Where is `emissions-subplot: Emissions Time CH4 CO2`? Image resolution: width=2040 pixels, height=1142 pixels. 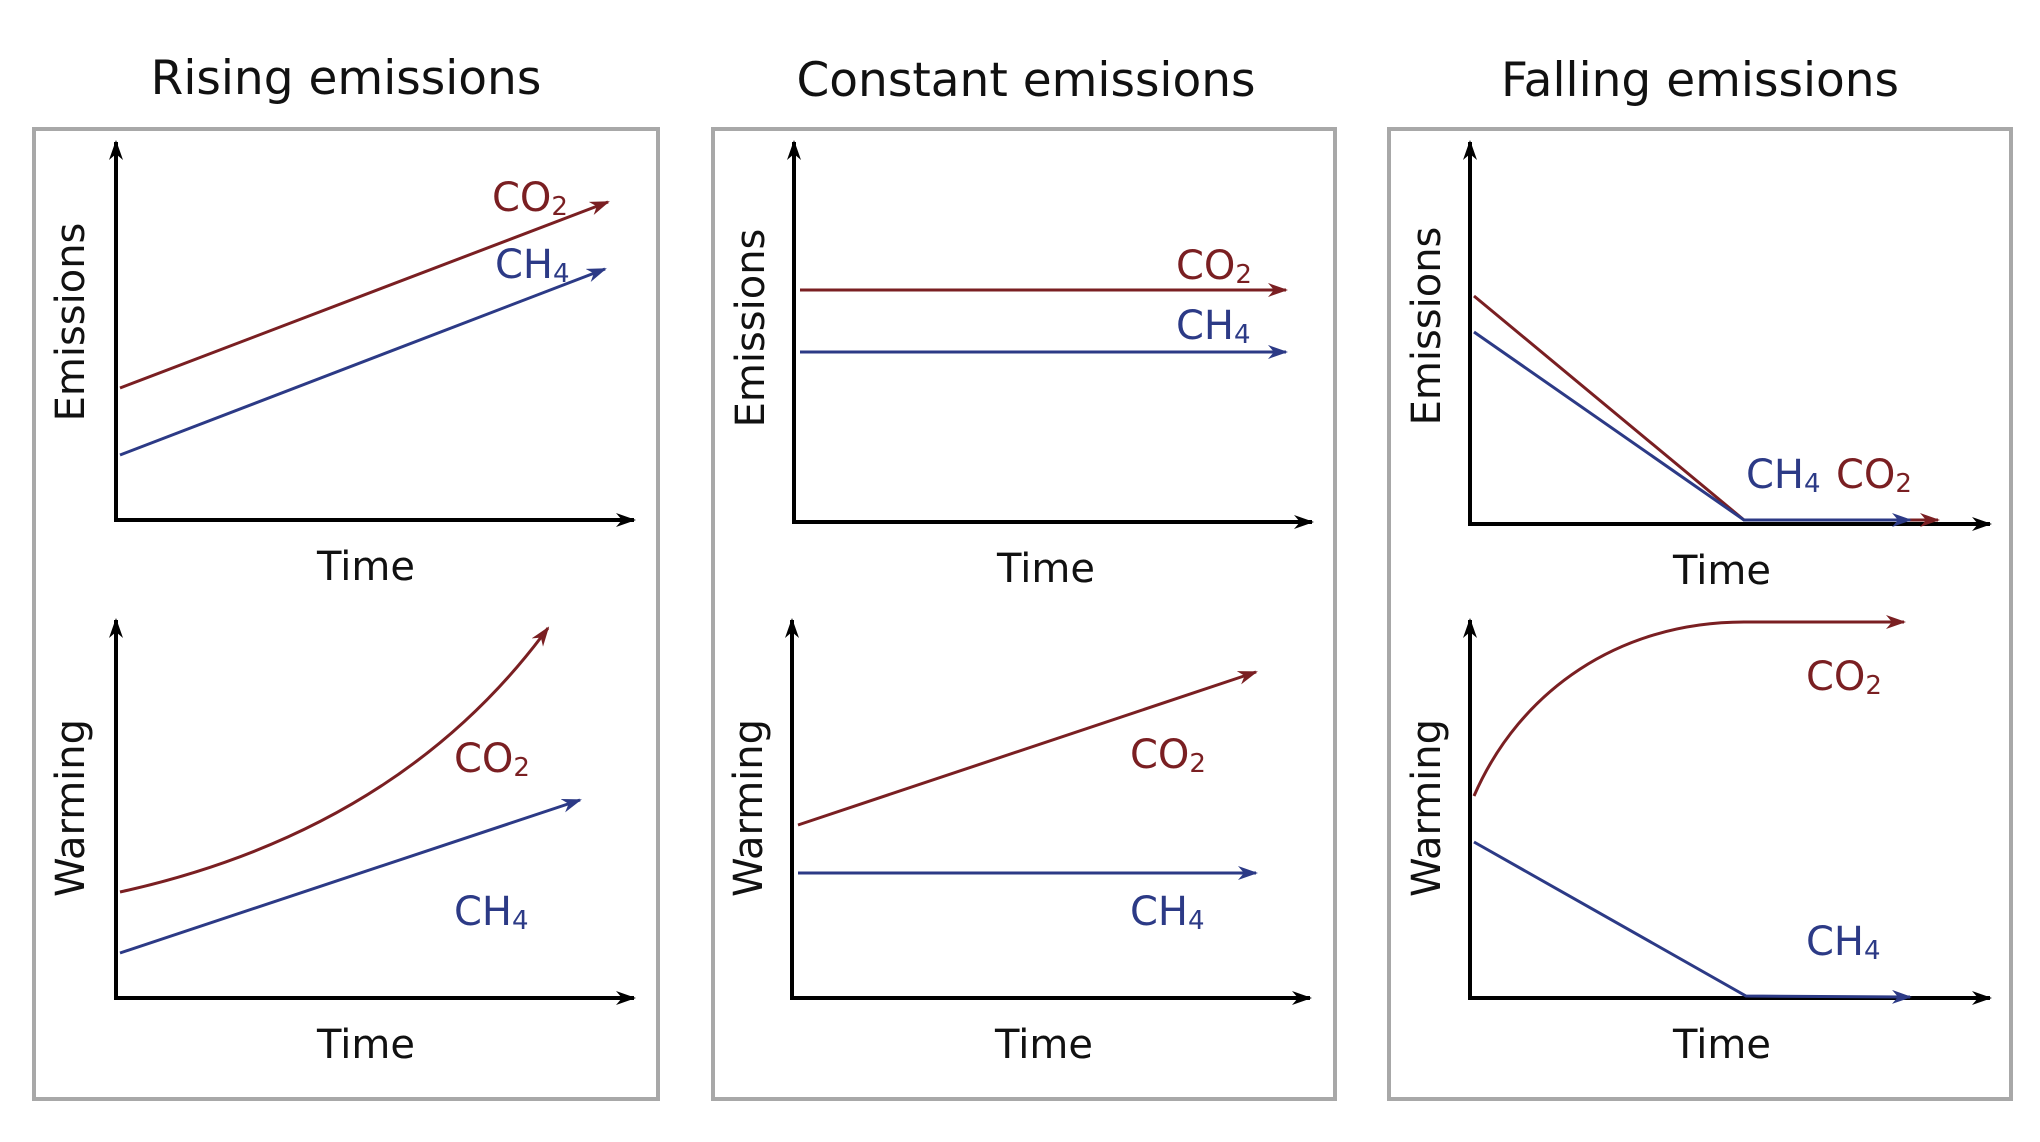 emissions-subplot: Emissions Time CH4 CO2 is located at coordinates (1698, 367).